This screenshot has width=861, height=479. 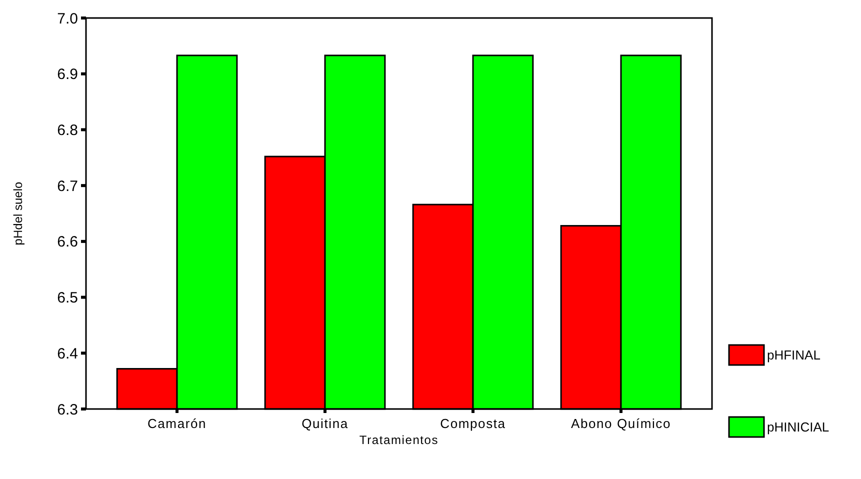 What do you see at coordinates (18, 213) in the screenshot?
I see `y-axis-title: pHdel suelo` at bounding box center [18, 213].